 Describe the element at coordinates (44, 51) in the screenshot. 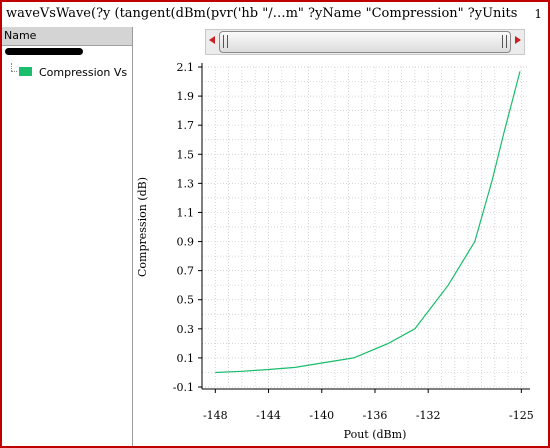

I see `redacted-item` at that location.